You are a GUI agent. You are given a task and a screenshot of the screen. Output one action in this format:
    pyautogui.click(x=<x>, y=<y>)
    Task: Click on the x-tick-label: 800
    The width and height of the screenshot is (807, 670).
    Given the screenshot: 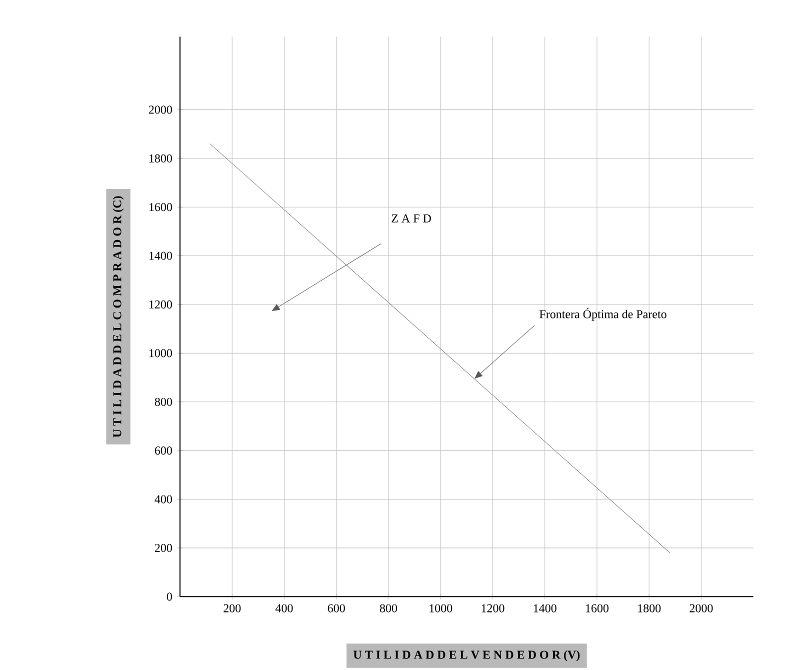 What is the action you would take?
    pyautogui.click(x=389, y=608)
    